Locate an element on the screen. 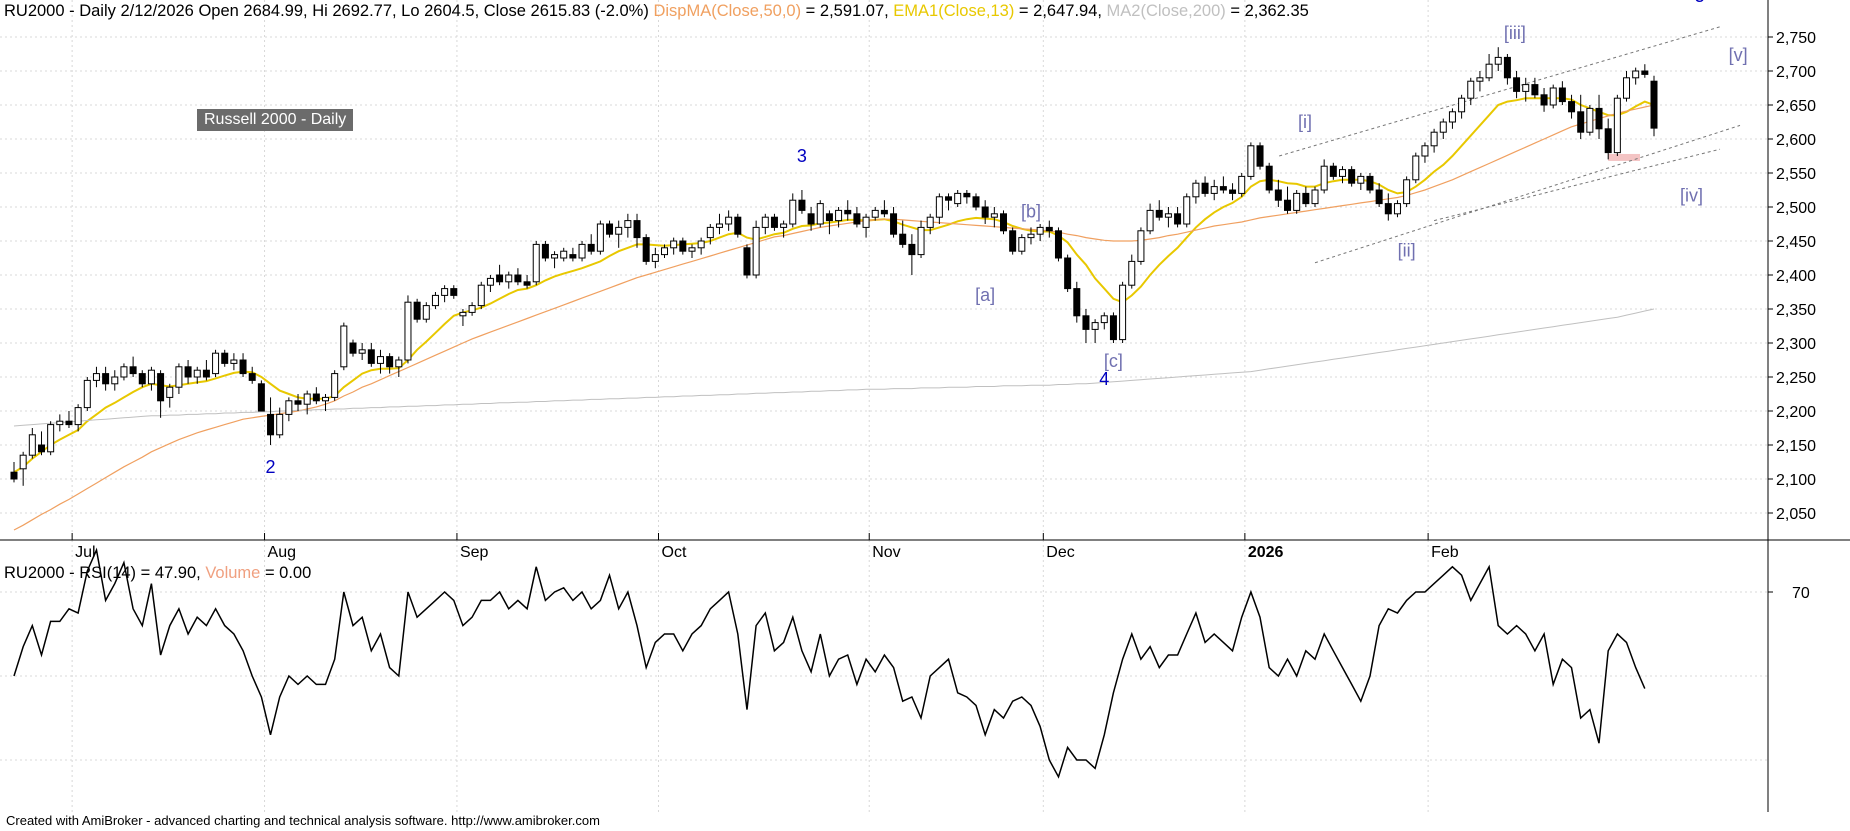  wave-label-w5: 5 is located at coordinates (1700, 3).